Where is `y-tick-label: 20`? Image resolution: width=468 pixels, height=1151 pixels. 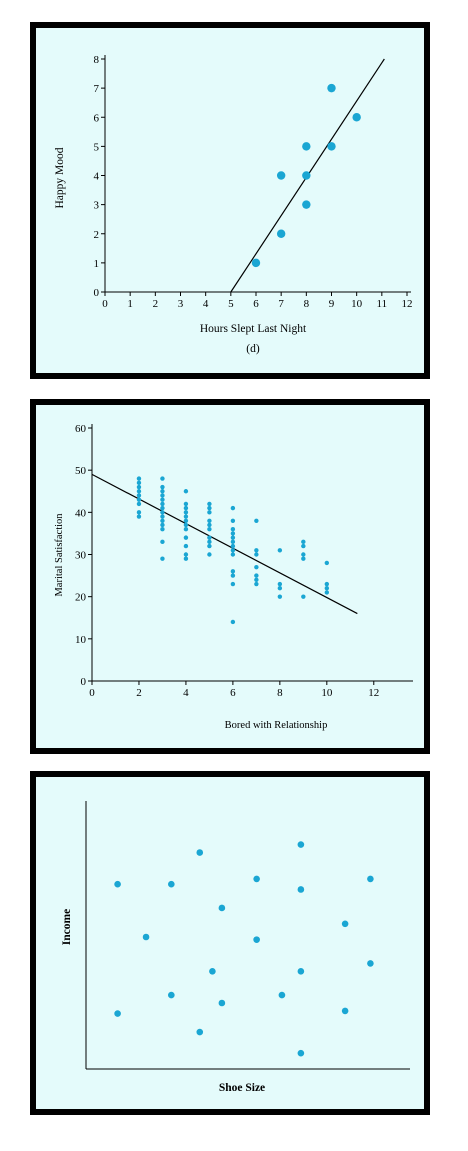 y-tick-label: 20 is located at coordinates (81, 598).